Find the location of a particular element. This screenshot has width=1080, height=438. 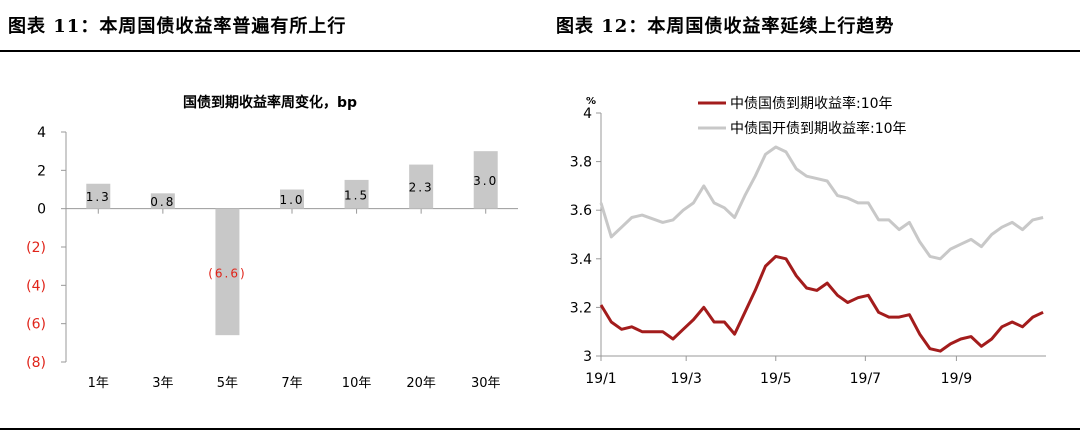

line-y-tick-label: 4 is located at coordinates (587, 114).